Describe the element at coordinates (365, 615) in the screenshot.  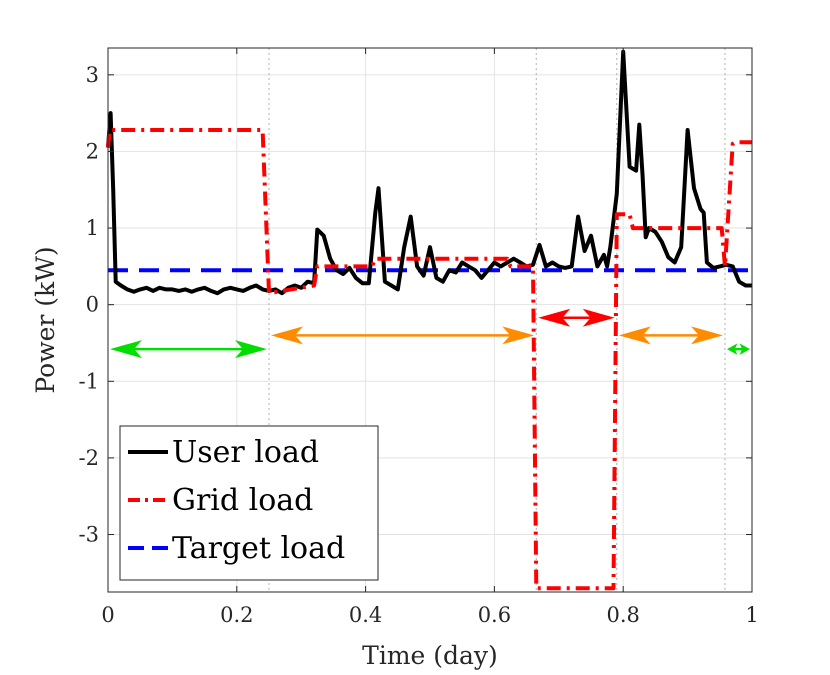
I see `x-tick-label: 0.4` at that location.